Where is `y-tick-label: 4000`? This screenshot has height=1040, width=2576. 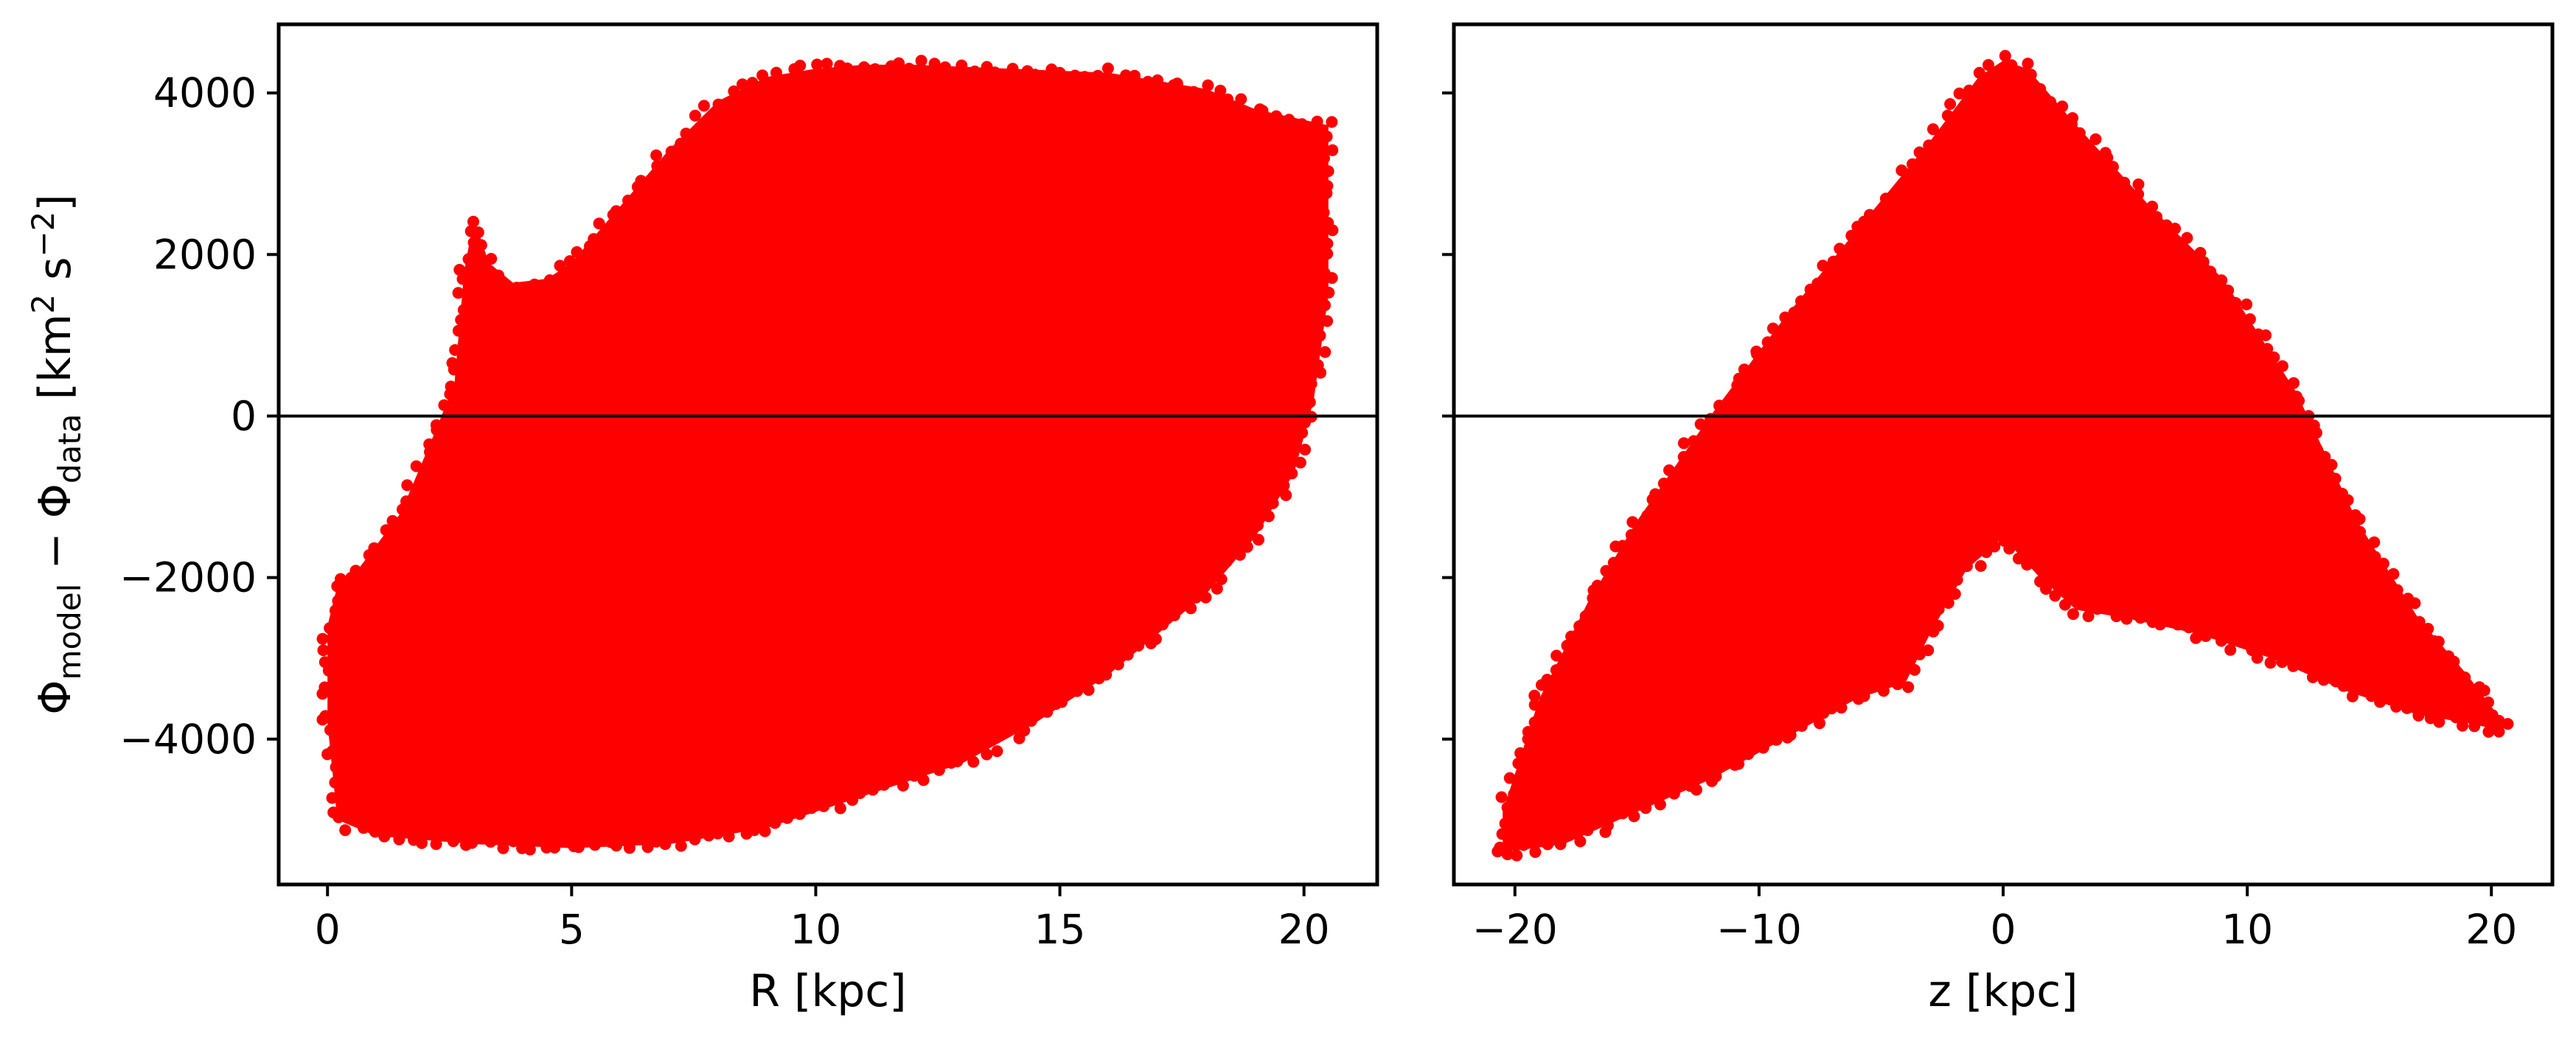
y-tick-label: 4000 is located at coordinates (205, 93).